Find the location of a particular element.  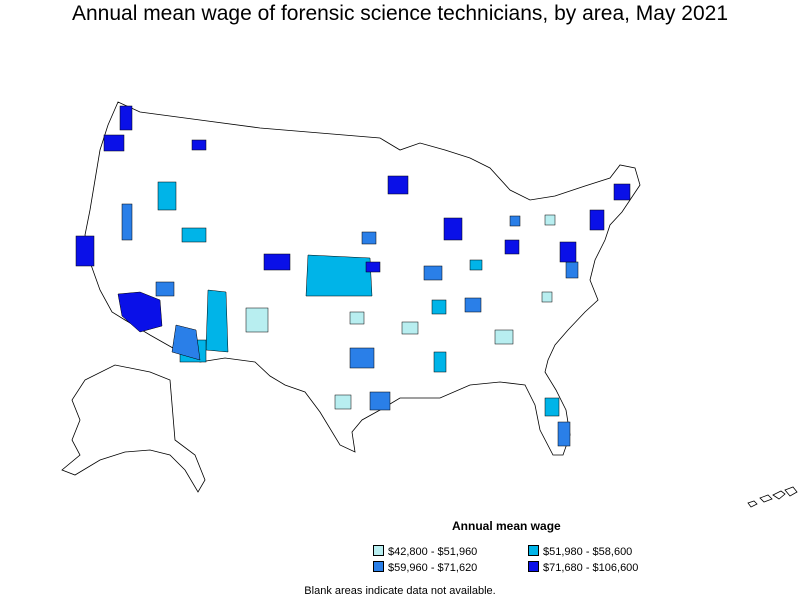

legend-item-range-1: $42,800 - $51,960 is located at coordinates (425, 551).